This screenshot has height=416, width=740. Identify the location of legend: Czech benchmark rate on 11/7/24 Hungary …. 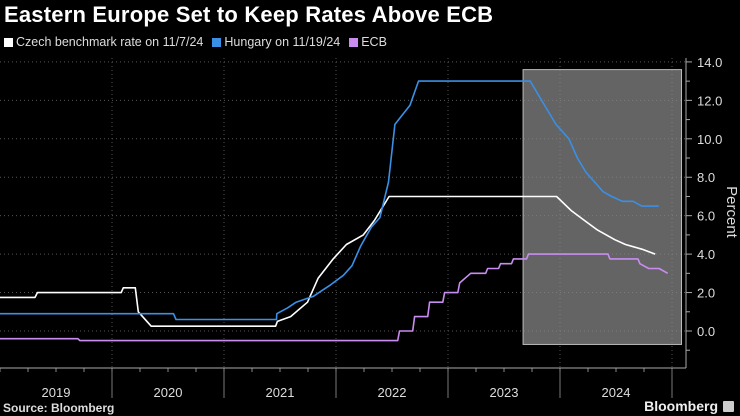
(195, 42).